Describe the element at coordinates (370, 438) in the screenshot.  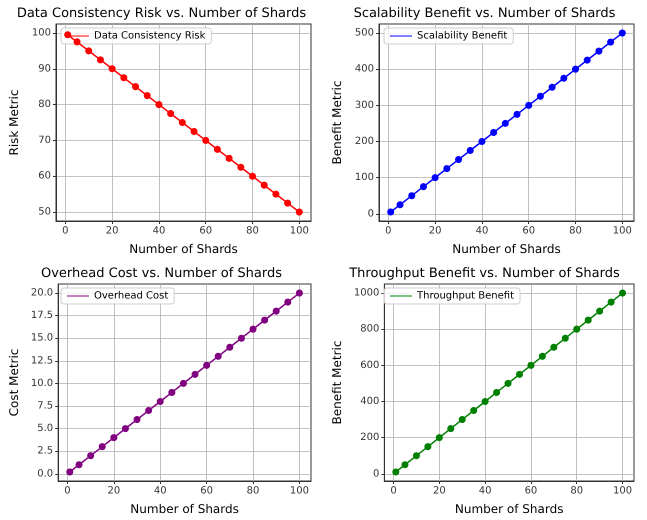
I see `y-tick-label: 200` at that location.